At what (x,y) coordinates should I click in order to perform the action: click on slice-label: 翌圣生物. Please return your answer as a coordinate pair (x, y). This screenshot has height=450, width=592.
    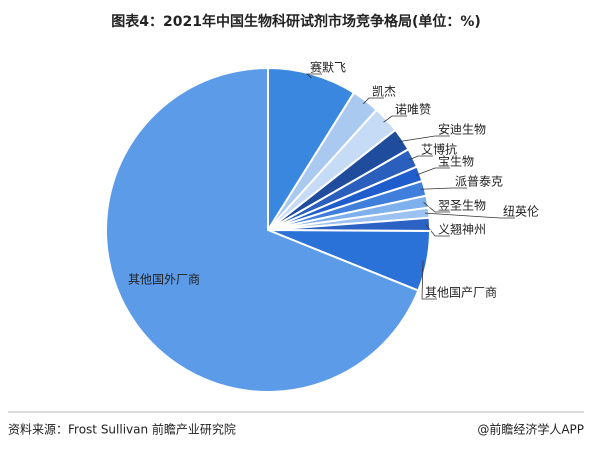
    Looking at the image, I should click on (462, 206).